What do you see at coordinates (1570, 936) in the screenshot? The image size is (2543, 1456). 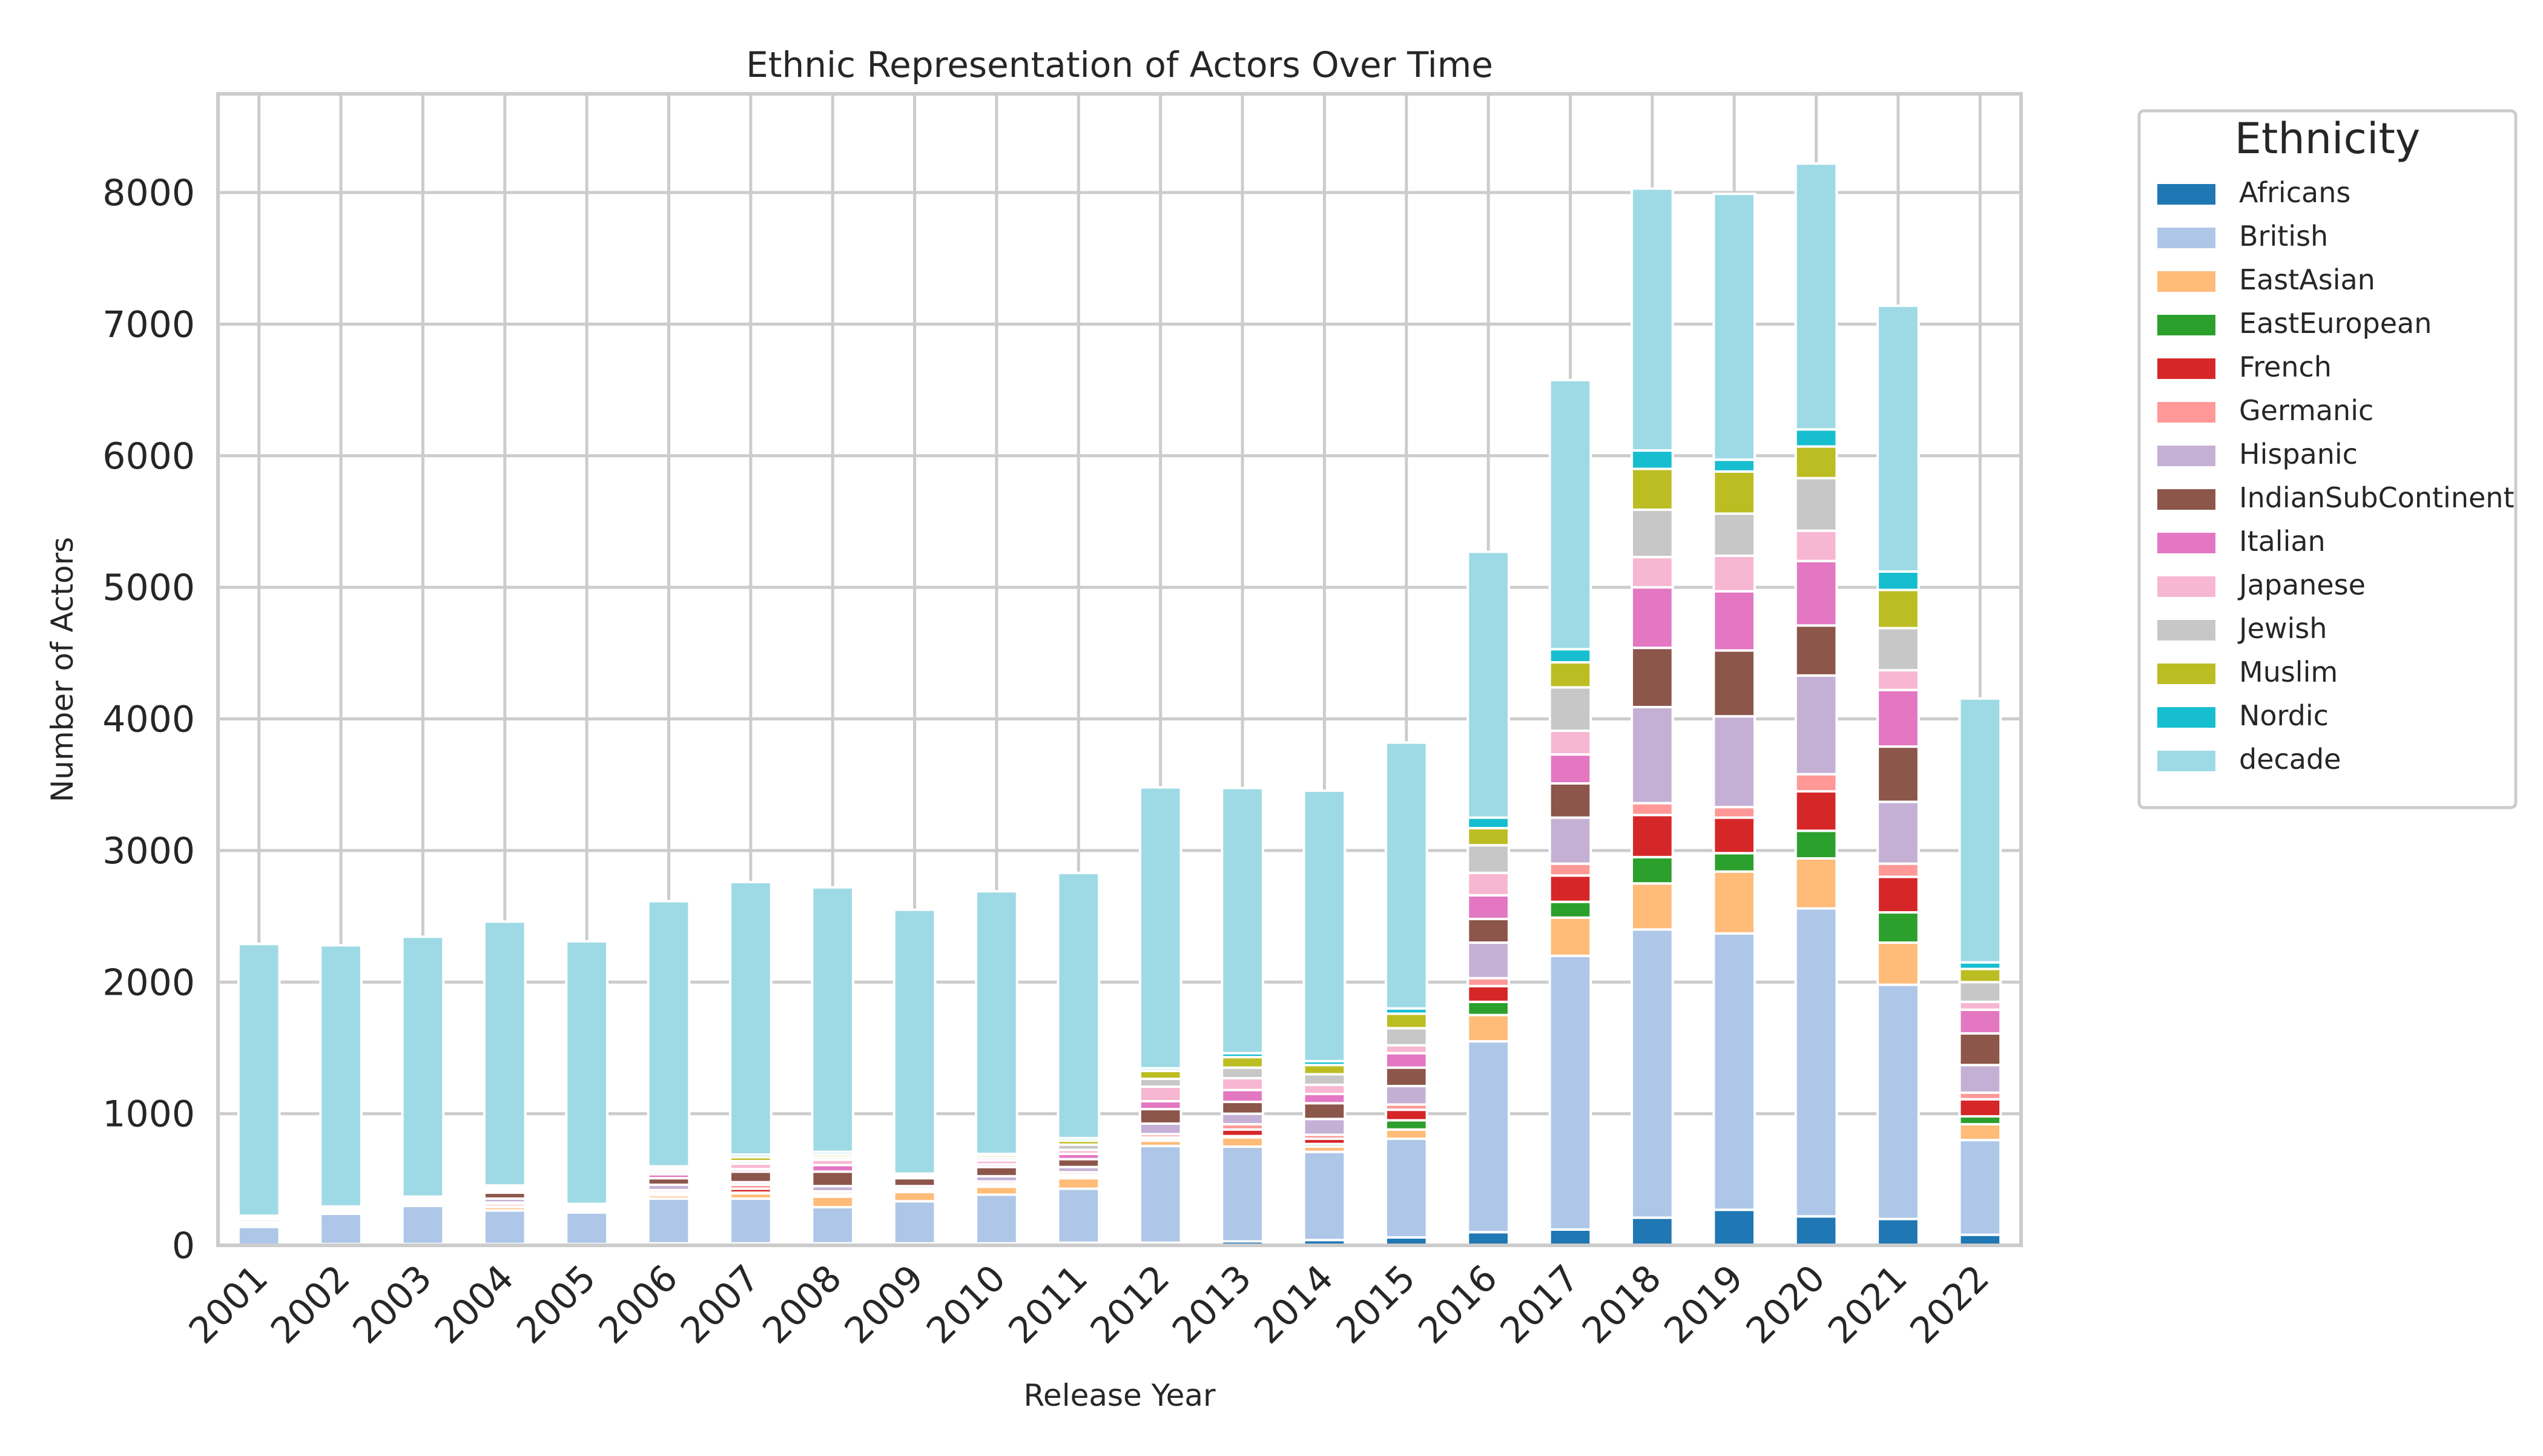 I see `bar-segment-eastasian-2017` at bounding box center [1570, 936].